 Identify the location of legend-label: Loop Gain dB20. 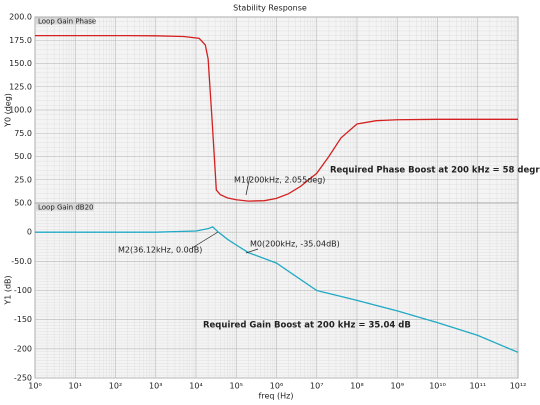
(65, 208).